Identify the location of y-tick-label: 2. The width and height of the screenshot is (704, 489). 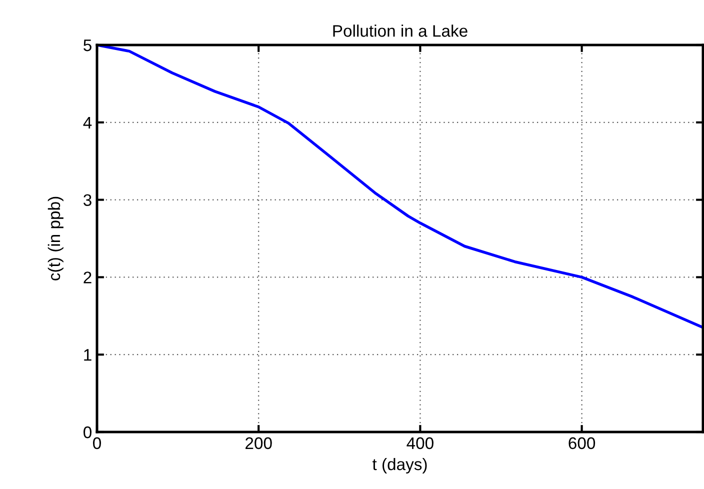
(88, 278).